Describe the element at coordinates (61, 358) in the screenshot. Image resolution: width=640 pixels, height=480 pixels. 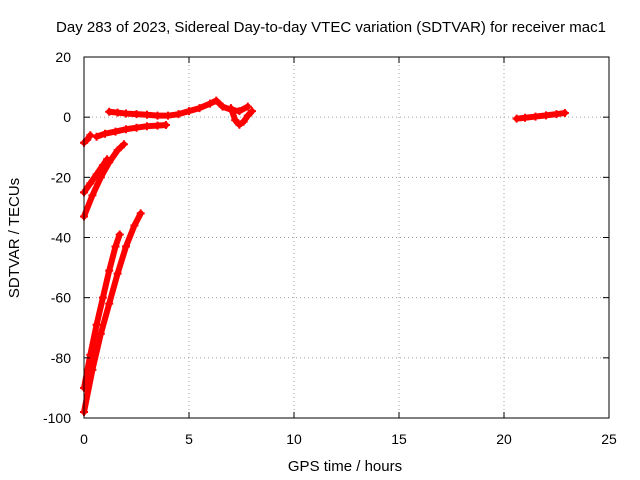
I see `y-tick-label: -80` at that location.